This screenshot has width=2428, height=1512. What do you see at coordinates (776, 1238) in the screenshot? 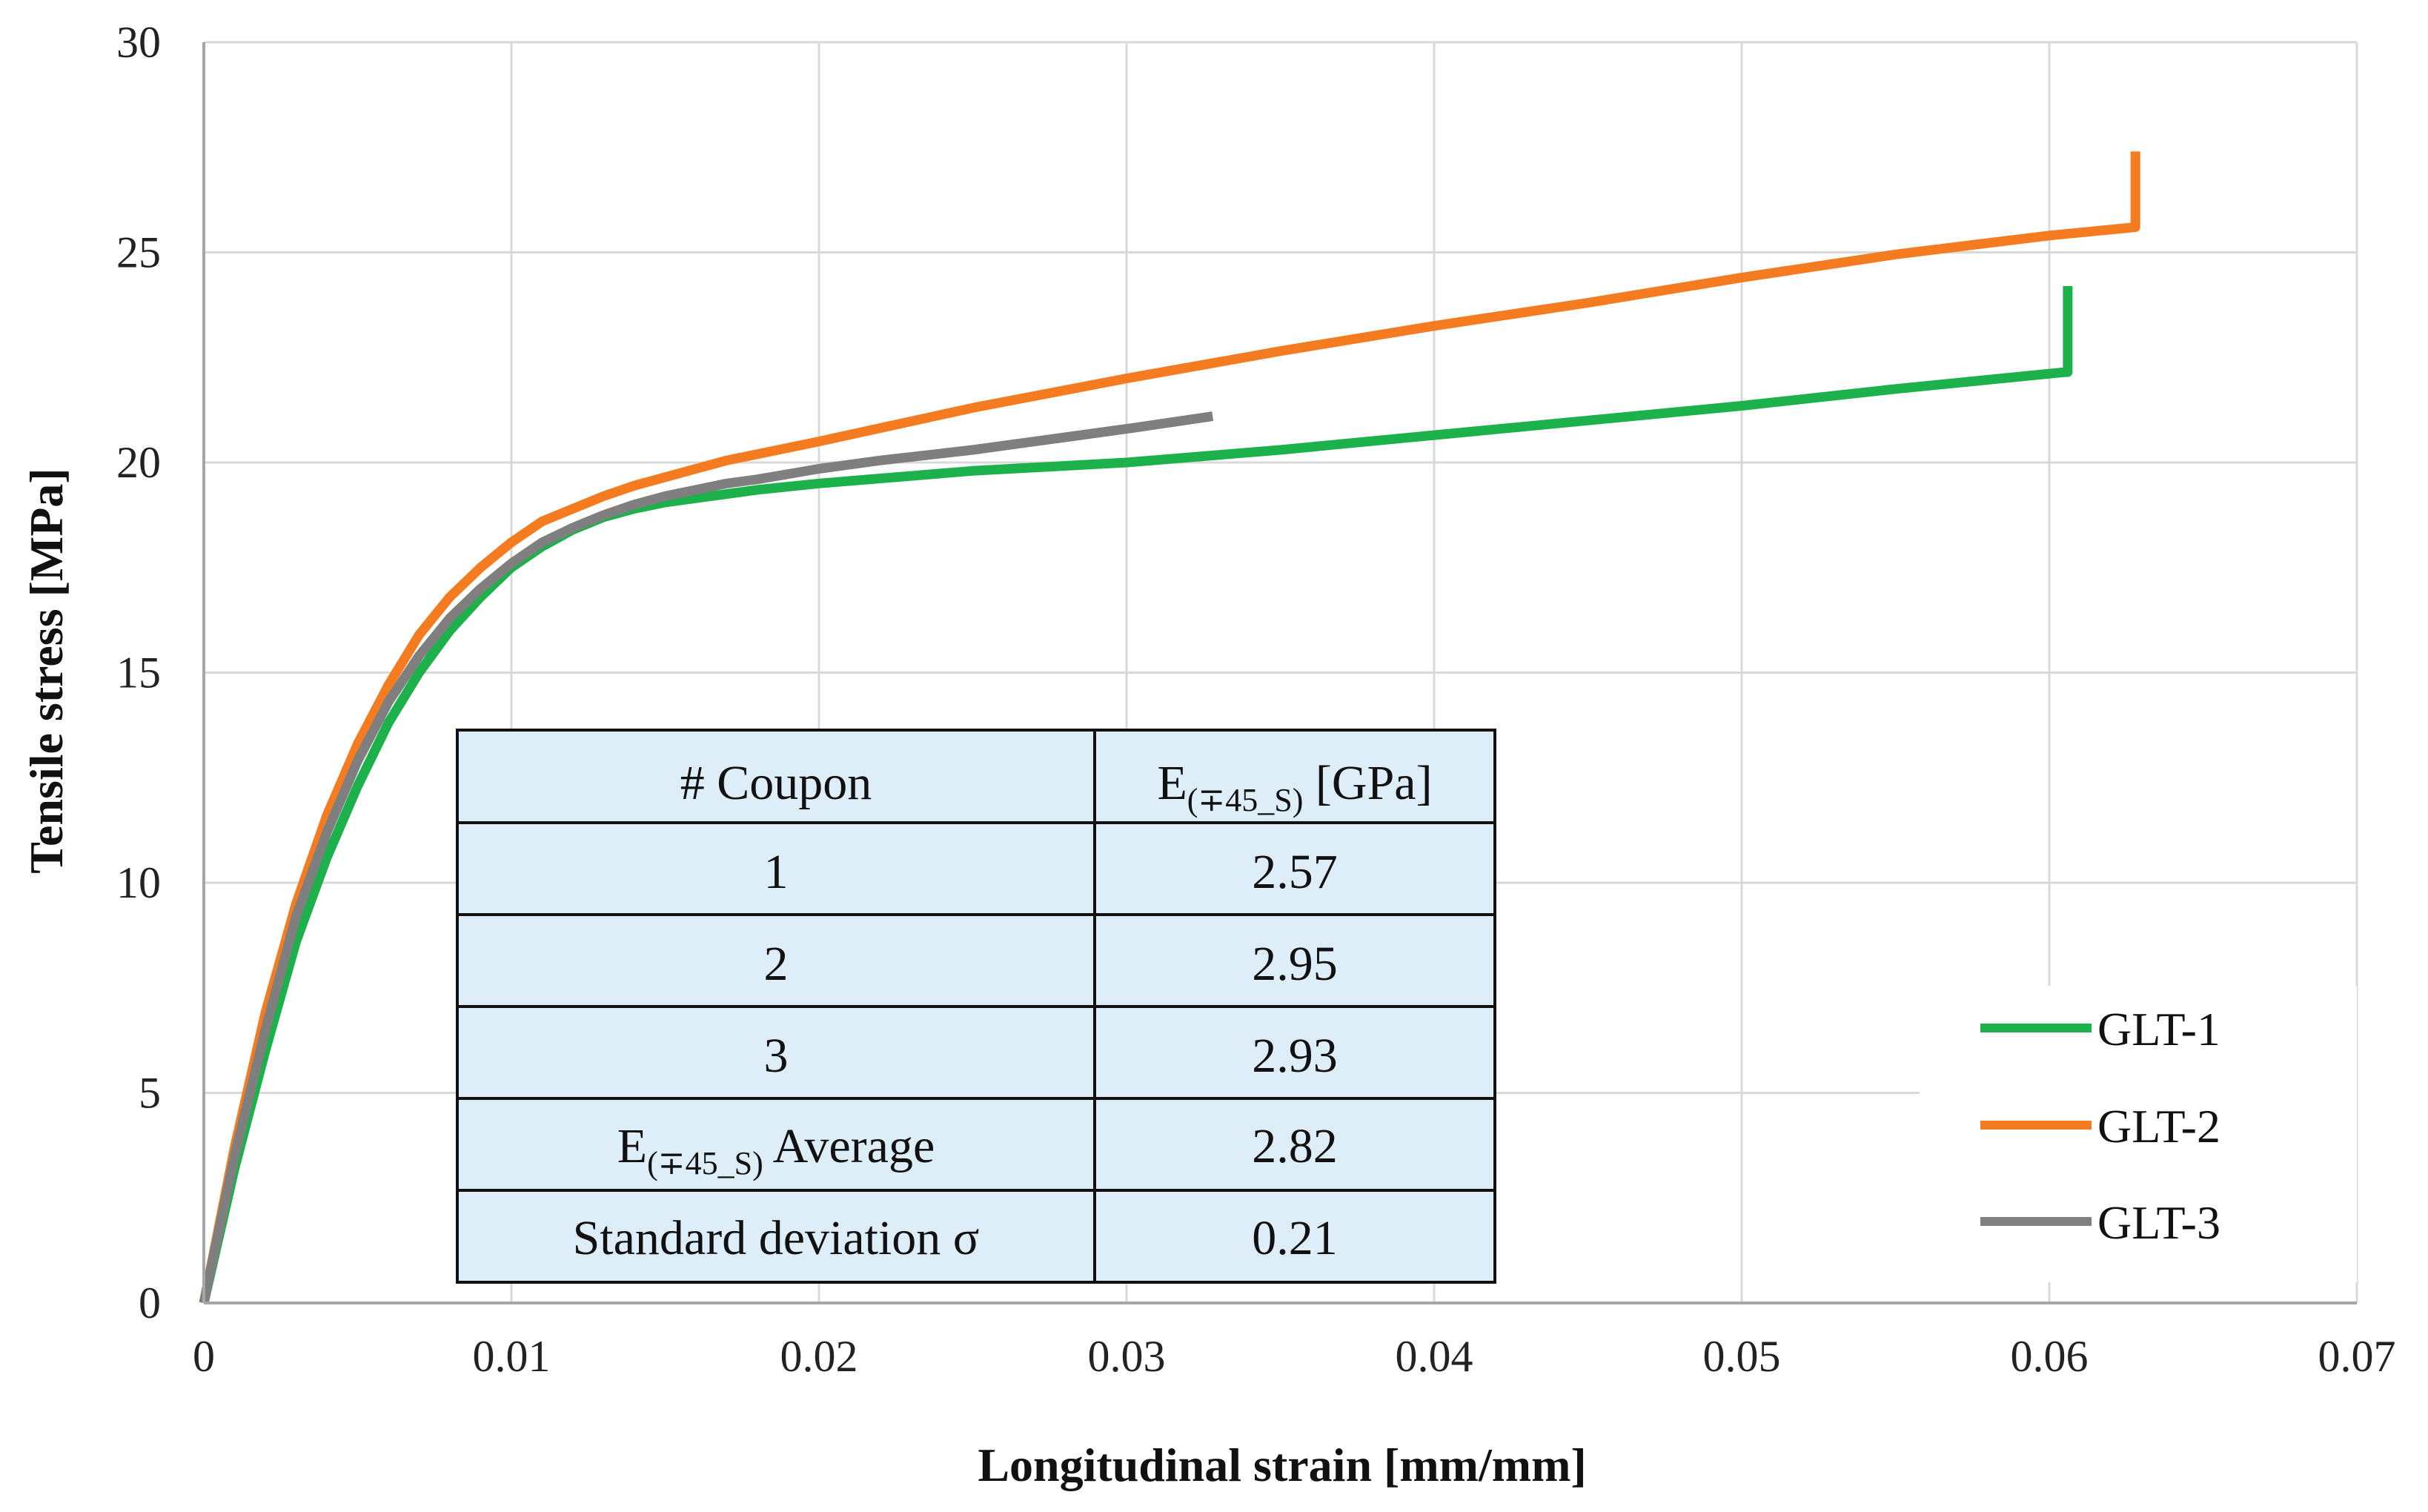
I see `table-cell-std-label: Standard deviation σ` at bounding box center [776, 1238].